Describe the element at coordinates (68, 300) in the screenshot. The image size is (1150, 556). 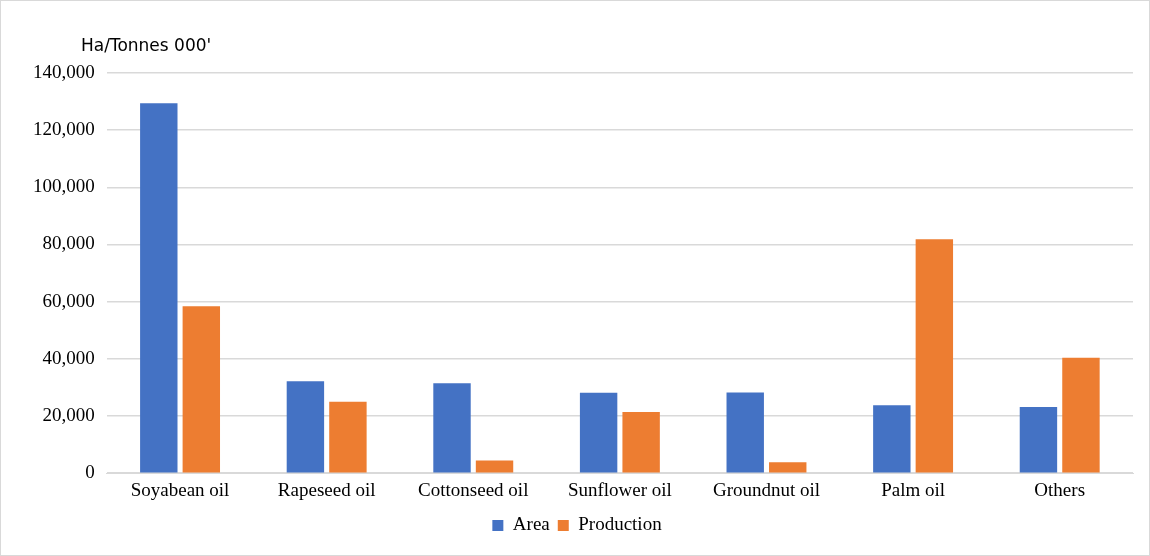
I see `y-tick-label: 60,000` at that location.